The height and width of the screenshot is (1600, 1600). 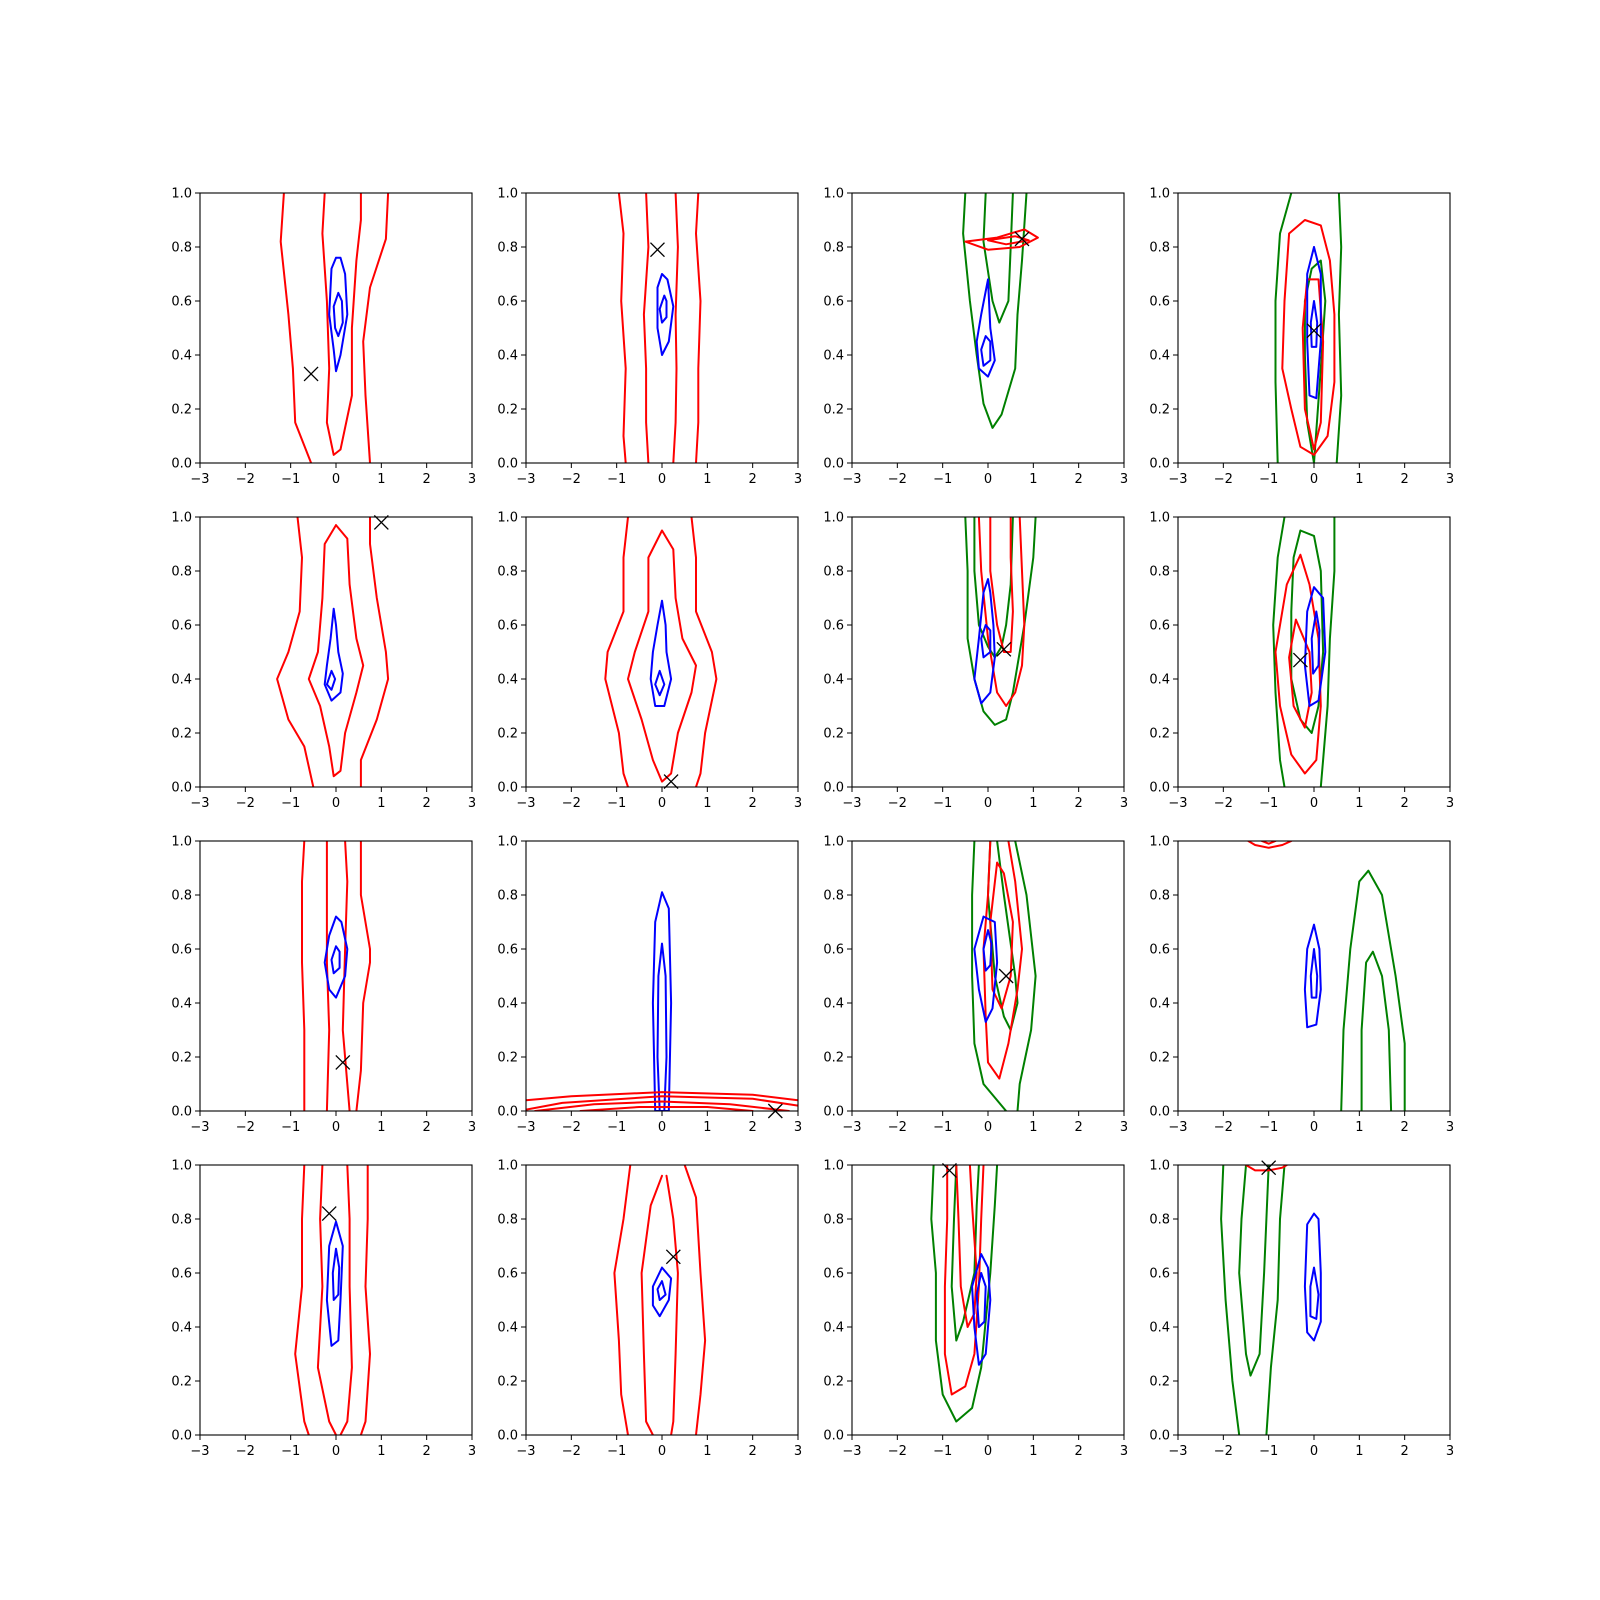 I want to click on panel-6: −3 −2 −1 0 1 2 3 0.0 0.2 0.4 0.6 0.8 1.0, so click(x=649, y=661).